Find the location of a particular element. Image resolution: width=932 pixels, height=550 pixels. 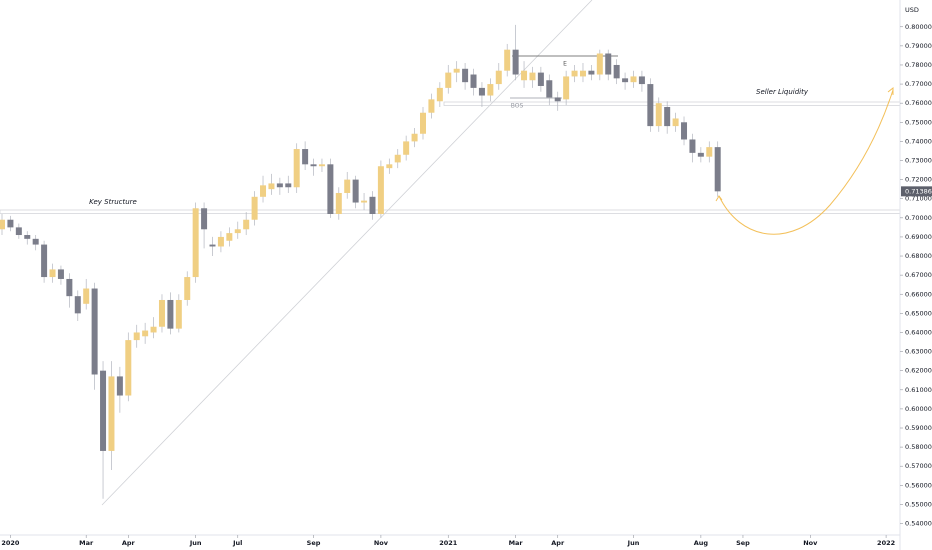

x-tick-label: 2020 is located at coordinates (10, 543).